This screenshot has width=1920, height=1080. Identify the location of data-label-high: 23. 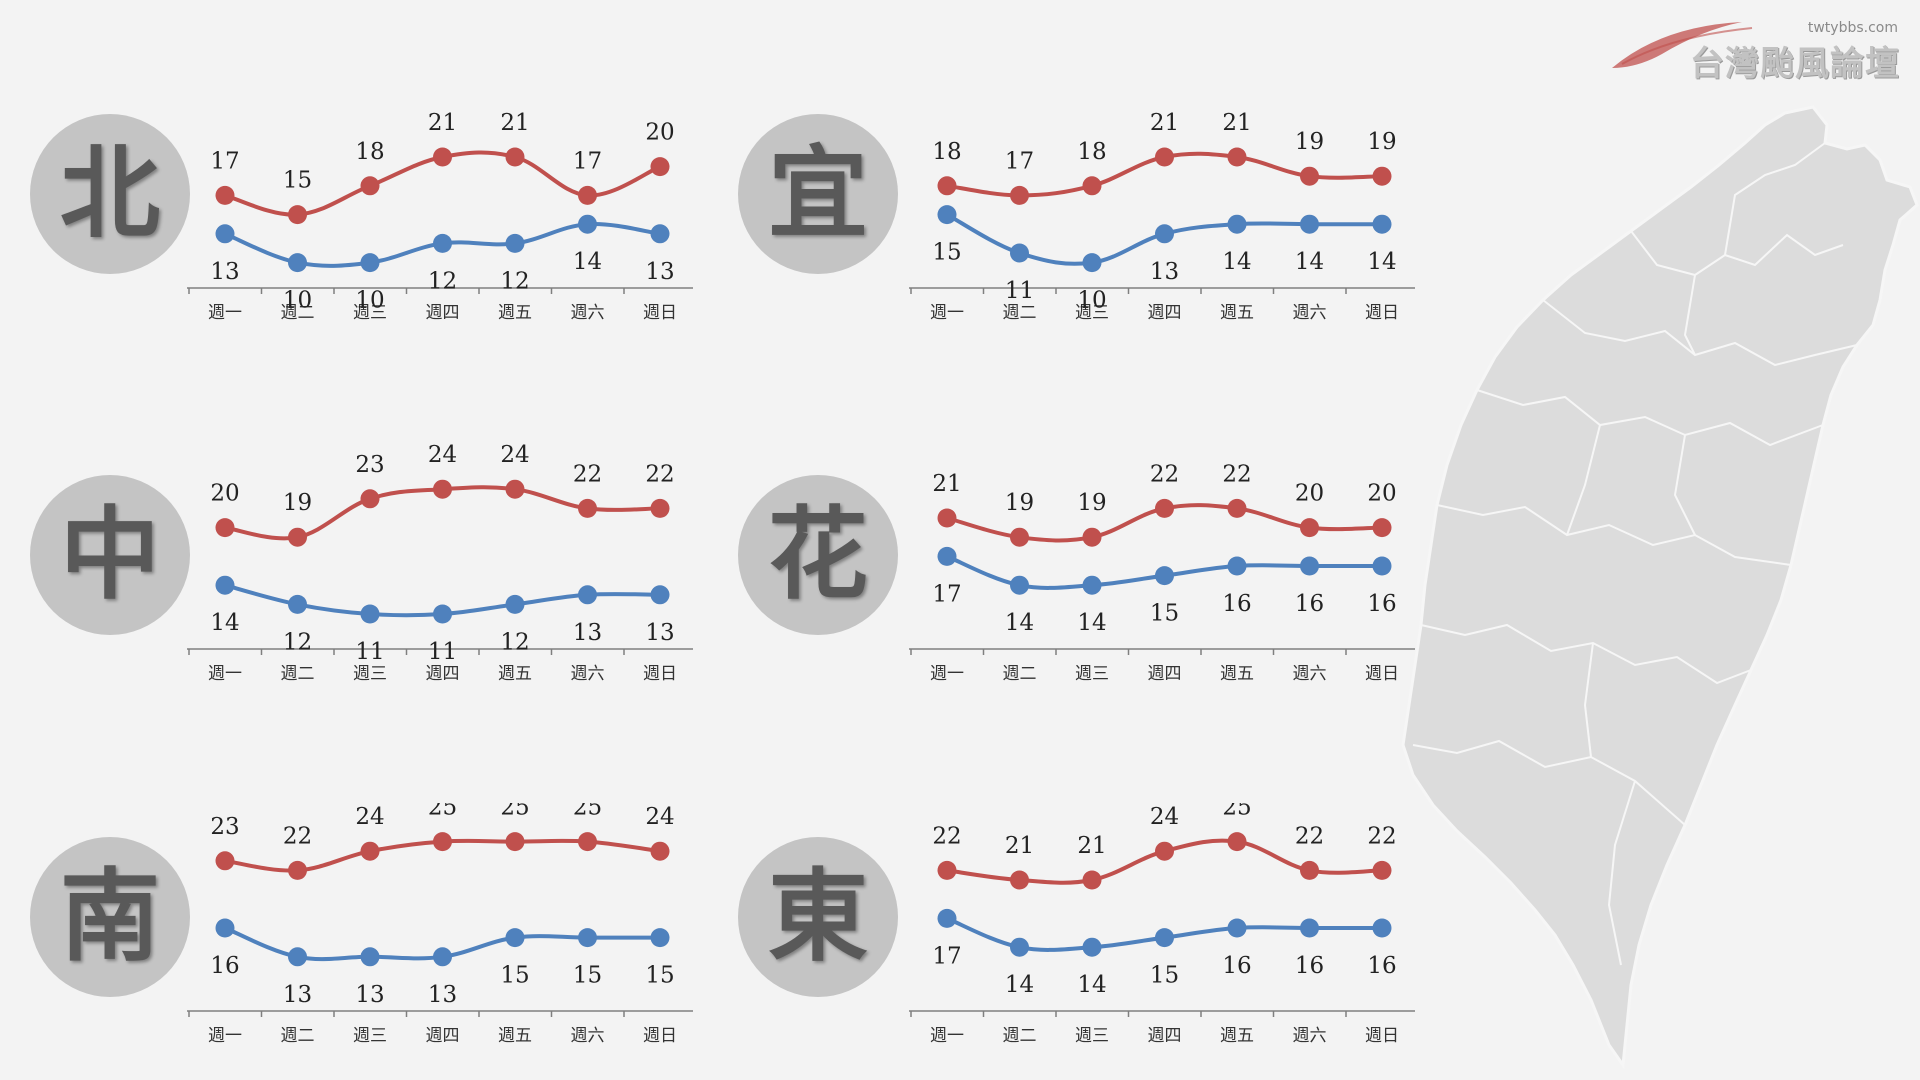
(224, 827).